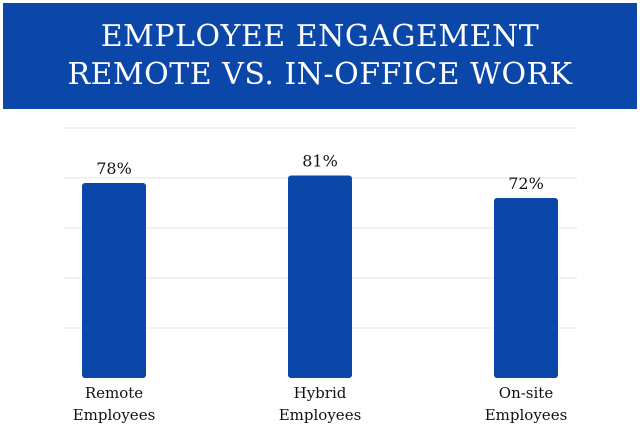 The height and width of the screenshot is (426, 640). Describe the element at coordinates (320, 415) in the screenshot. I see `category-label-1-line-1: Employees` at that location.